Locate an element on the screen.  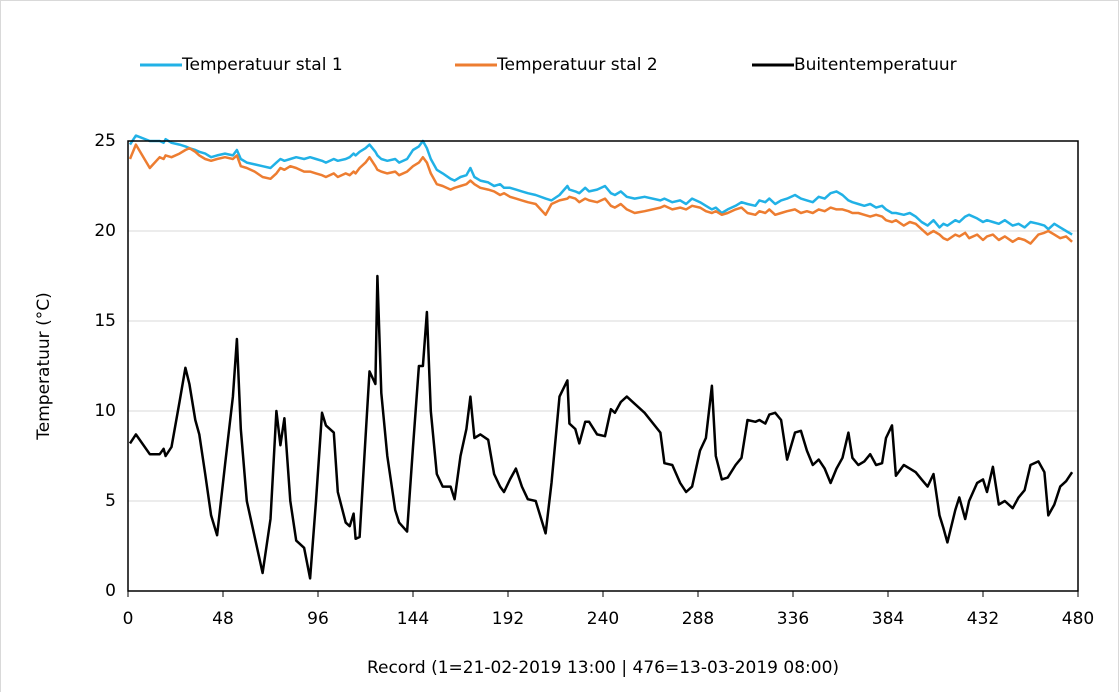
y-tick-label: 0 is located at coordinates (110, 591).